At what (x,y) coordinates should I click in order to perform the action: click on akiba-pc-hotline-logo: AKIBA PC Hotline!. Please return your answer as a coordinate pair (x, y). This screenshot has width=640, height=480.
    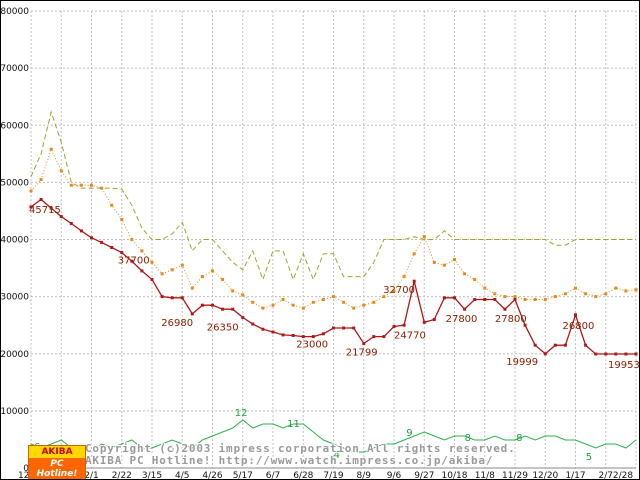
    Looking at the image, I should click on (57, 462).